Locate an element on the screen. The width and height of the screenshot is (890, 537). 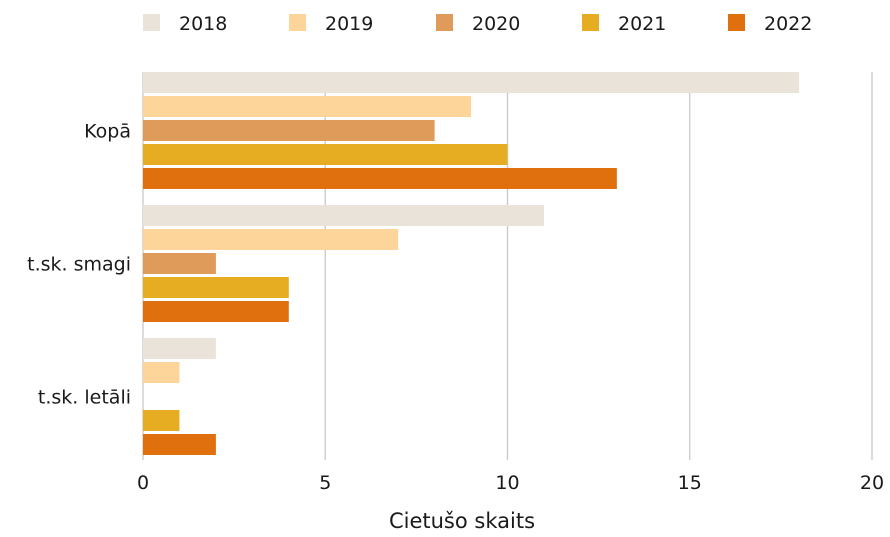
category-label-t-sk-smagi: t.sk. smagi is located at coordinates (79, 265).